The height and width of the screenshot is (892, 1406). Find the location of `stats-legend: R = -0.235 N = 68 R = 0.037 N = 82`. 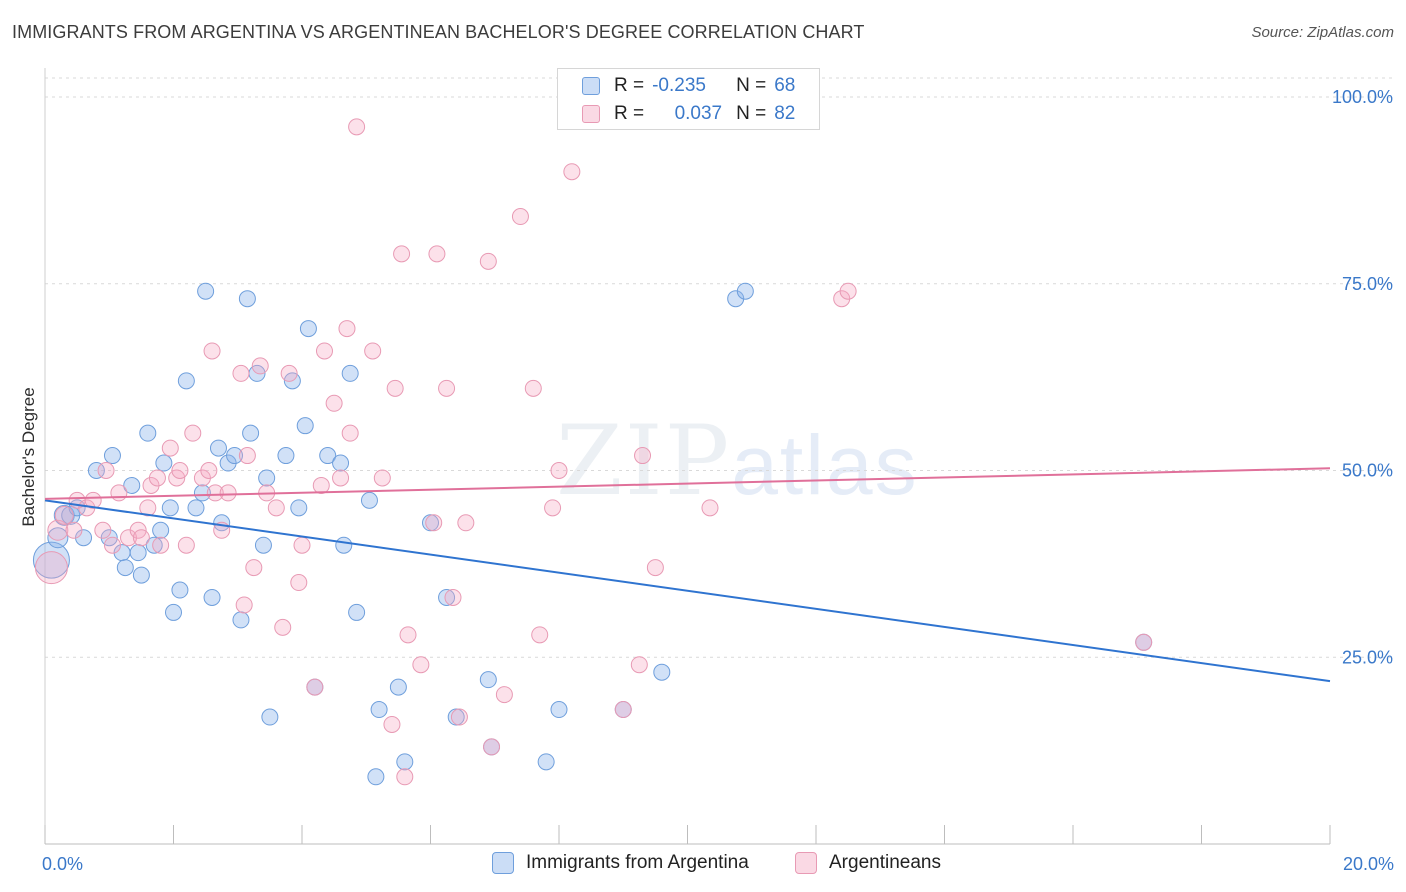

stats-legend: R = -0.235 N = 68 R = 0.037 N = 82 is located at coordinates (688, 99).